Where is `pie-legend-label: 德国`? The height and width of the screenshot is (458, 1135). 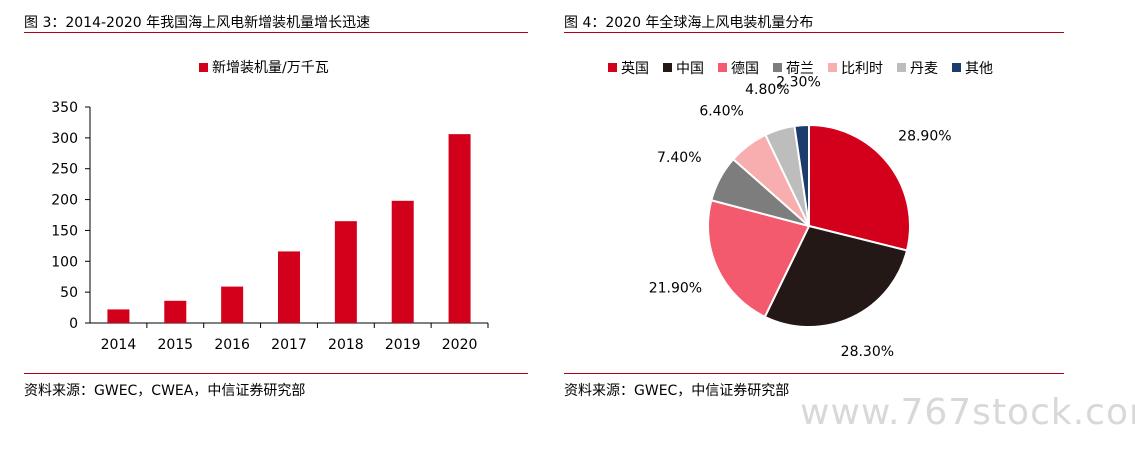 pie-legend-label: 德国 is located at coordinates (745, 69).